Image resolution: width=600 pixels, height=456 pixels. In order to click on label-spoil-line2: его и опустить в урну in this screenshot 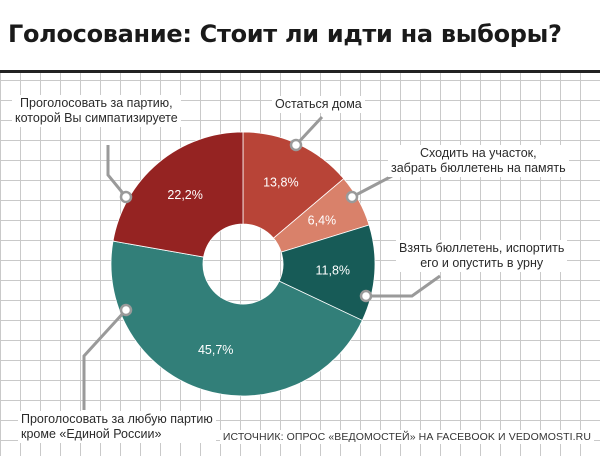, I will do `click(482, 263)`.